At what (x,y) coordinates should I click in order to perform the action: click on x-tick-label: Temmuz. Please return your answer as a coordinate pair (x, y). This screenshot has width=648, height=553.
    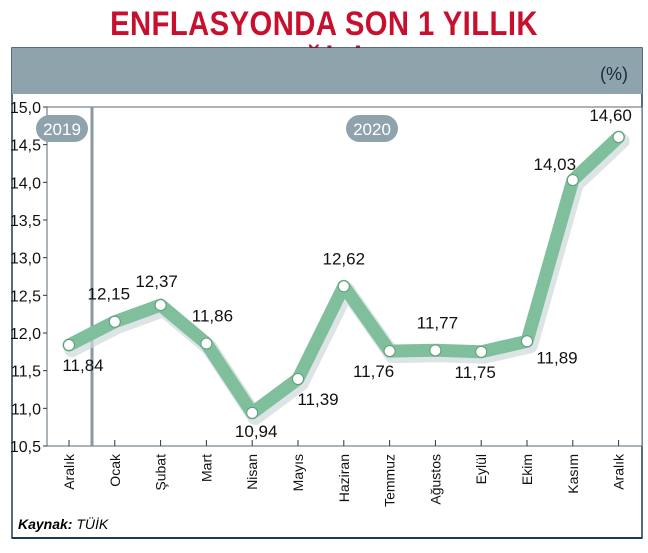
    Looking at the image, I should click on (390, 480).